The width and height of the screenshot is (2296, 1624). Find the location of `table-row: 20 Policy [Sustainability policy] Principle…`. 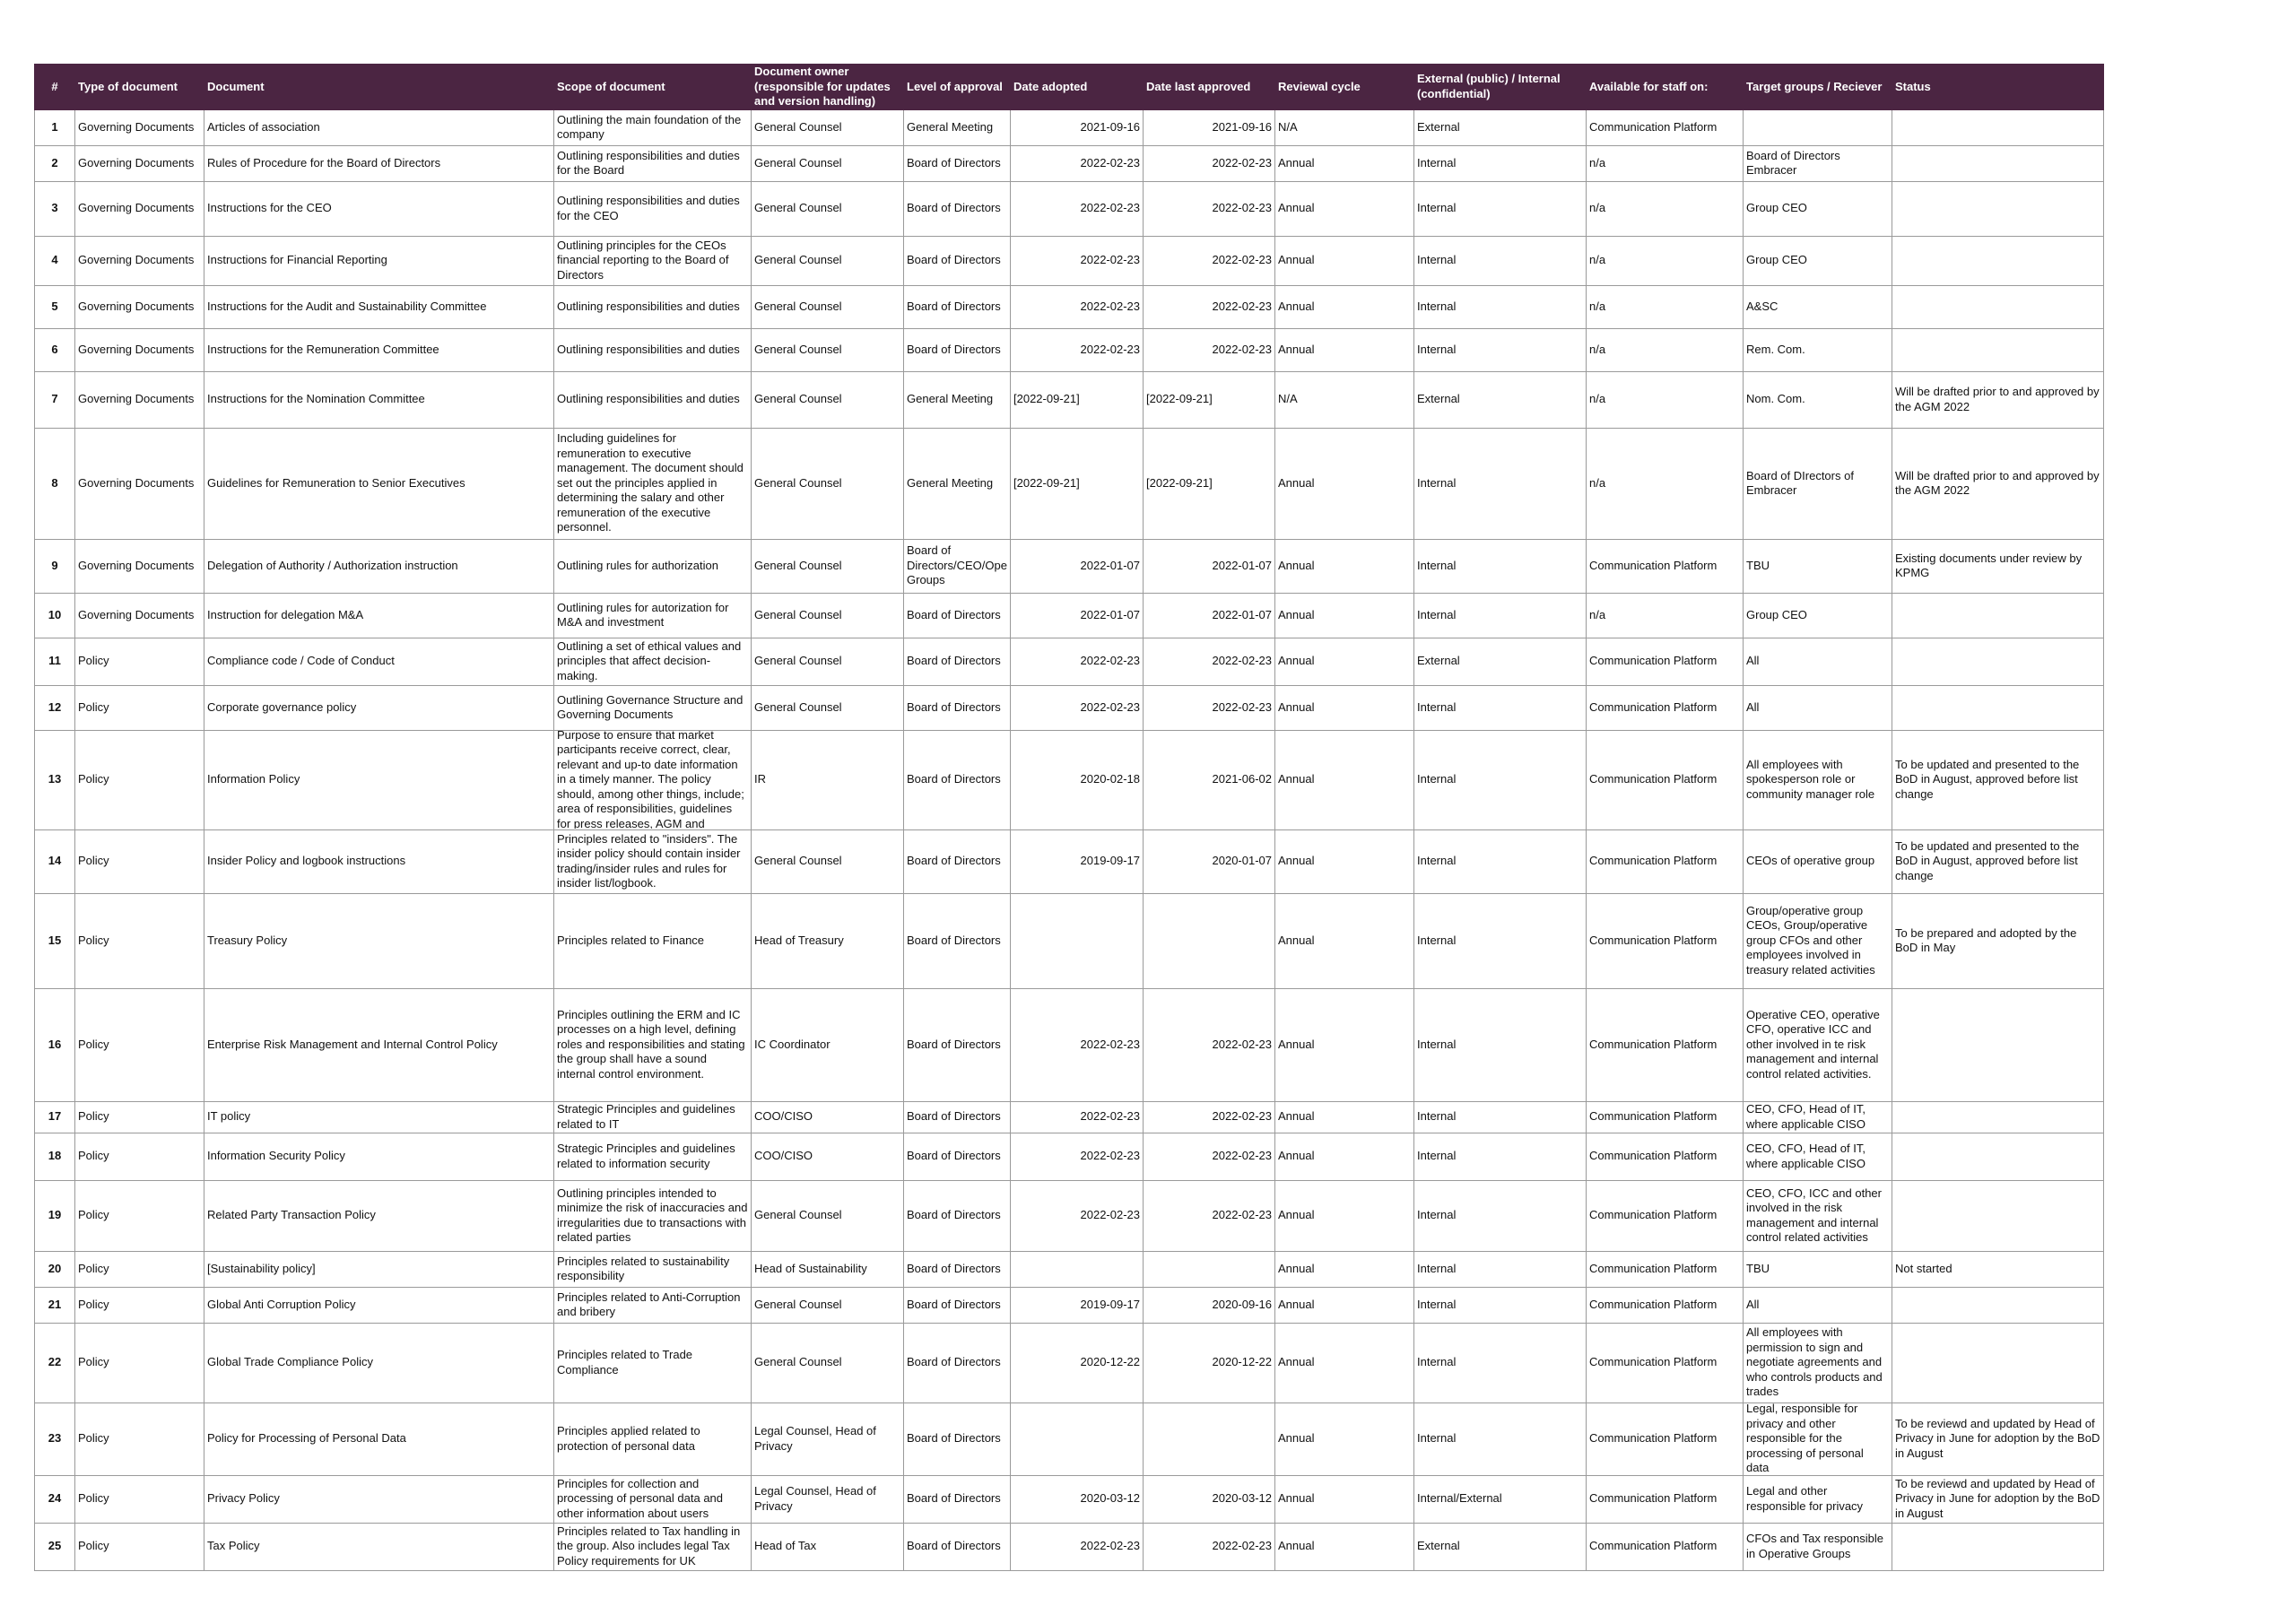

table-row: 20 Policy [Sustainability policy] Principle… is located at coordinates (1069, 1269).